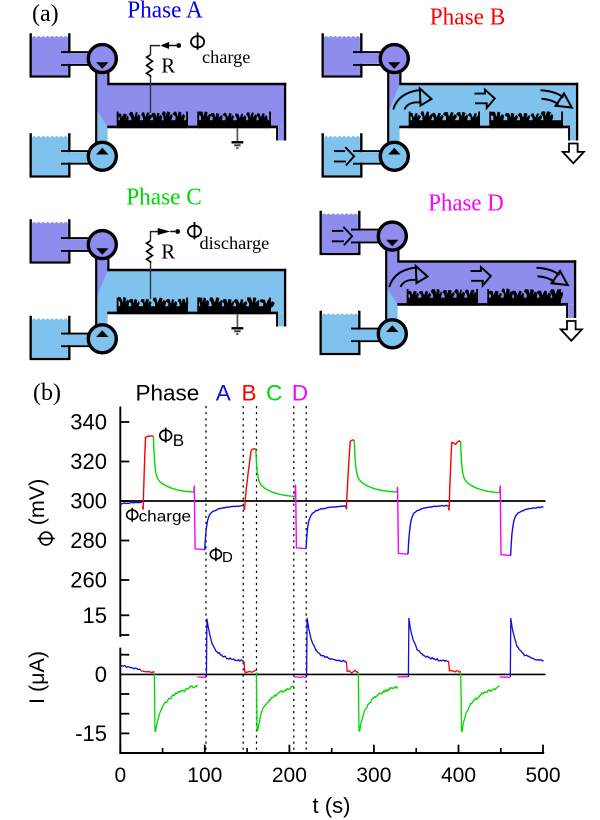 The height and width of the screenshot is (820, 600). What do you see at coordinates (468, 18) in the screenshot?
I see `svg-text: Phase B` at bounding box center [468, 18].